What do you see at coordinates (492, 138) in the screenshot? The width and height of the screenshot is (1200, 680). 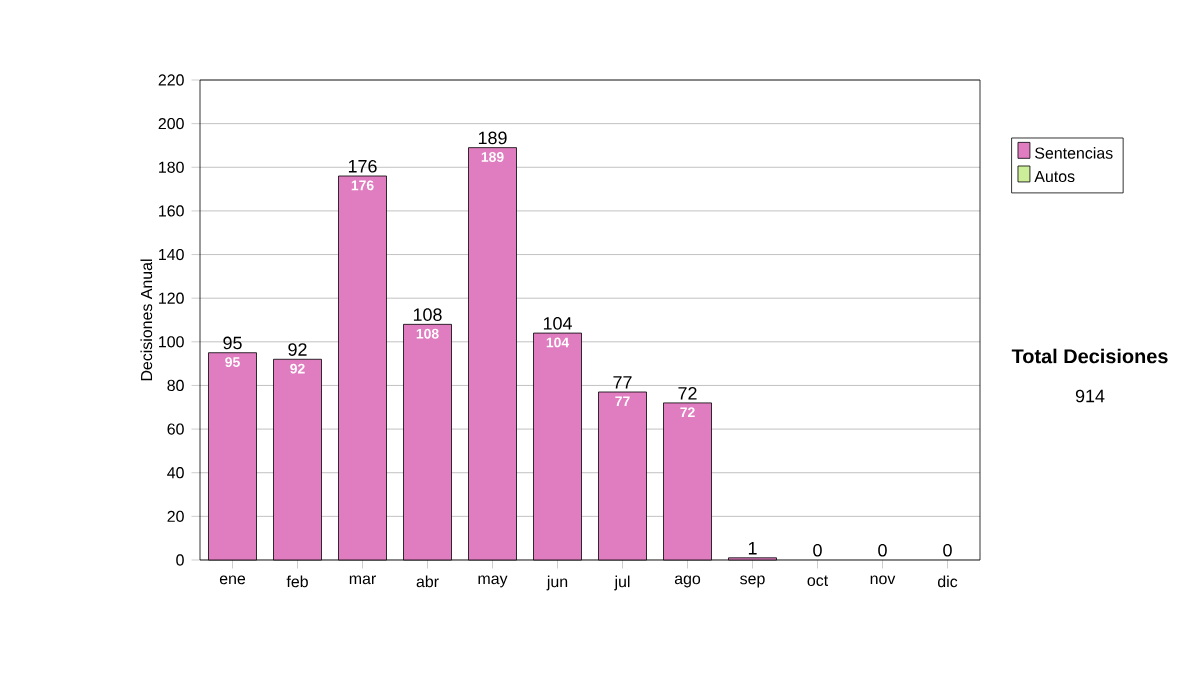 I see `total-label: 189` at bounding box center [492, 138].